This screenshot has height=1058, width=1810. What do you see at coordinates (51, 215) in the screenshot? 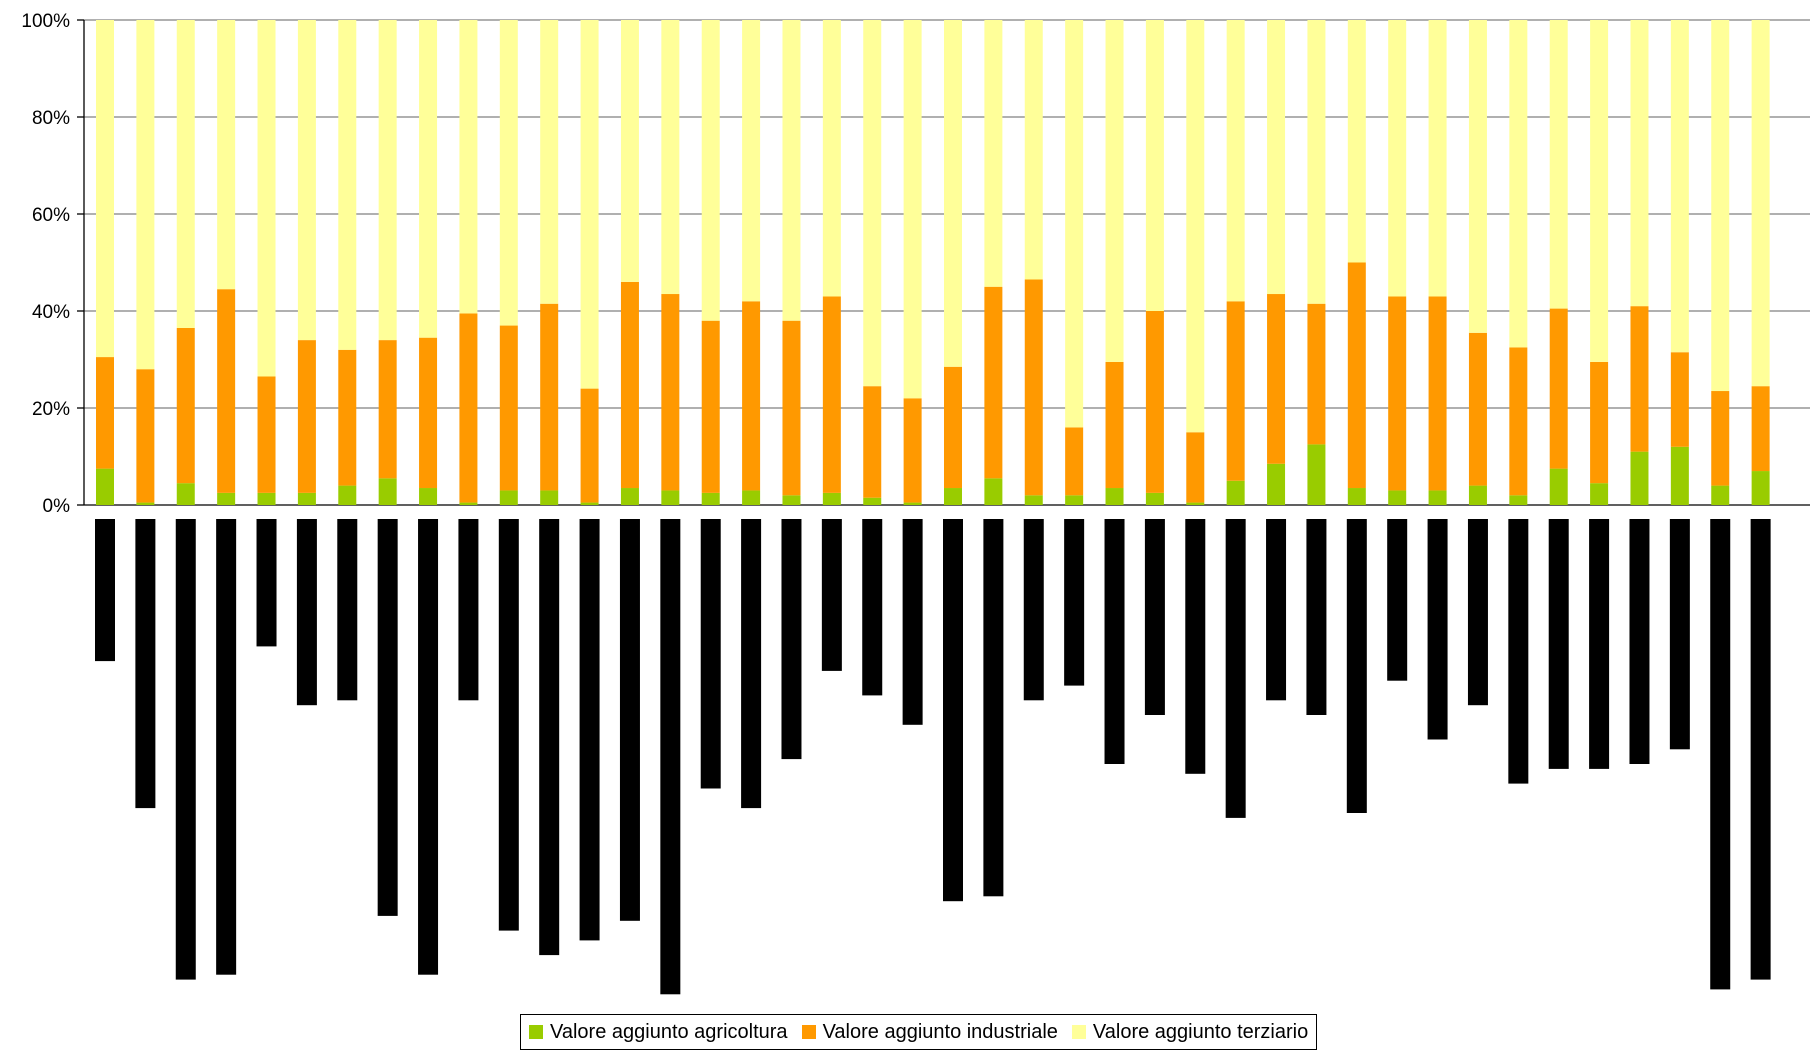
I see `y-tick-label-60: 60%` at bounding box center [51, 215].